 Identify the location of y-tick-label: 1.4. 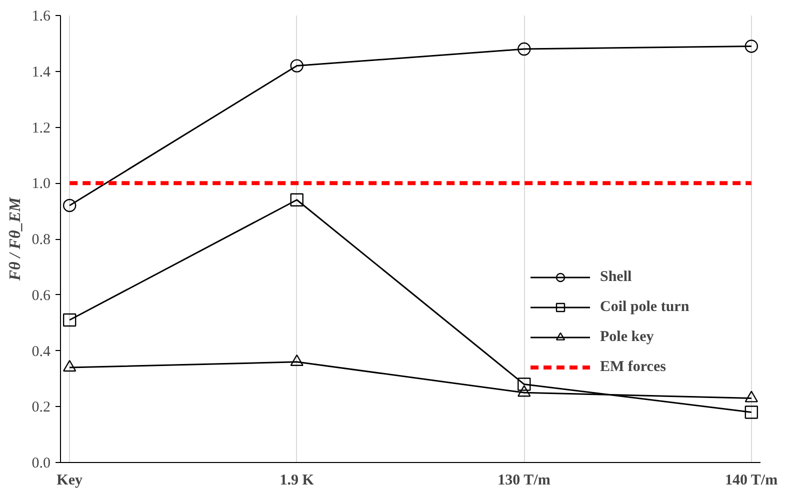
(41, 72).